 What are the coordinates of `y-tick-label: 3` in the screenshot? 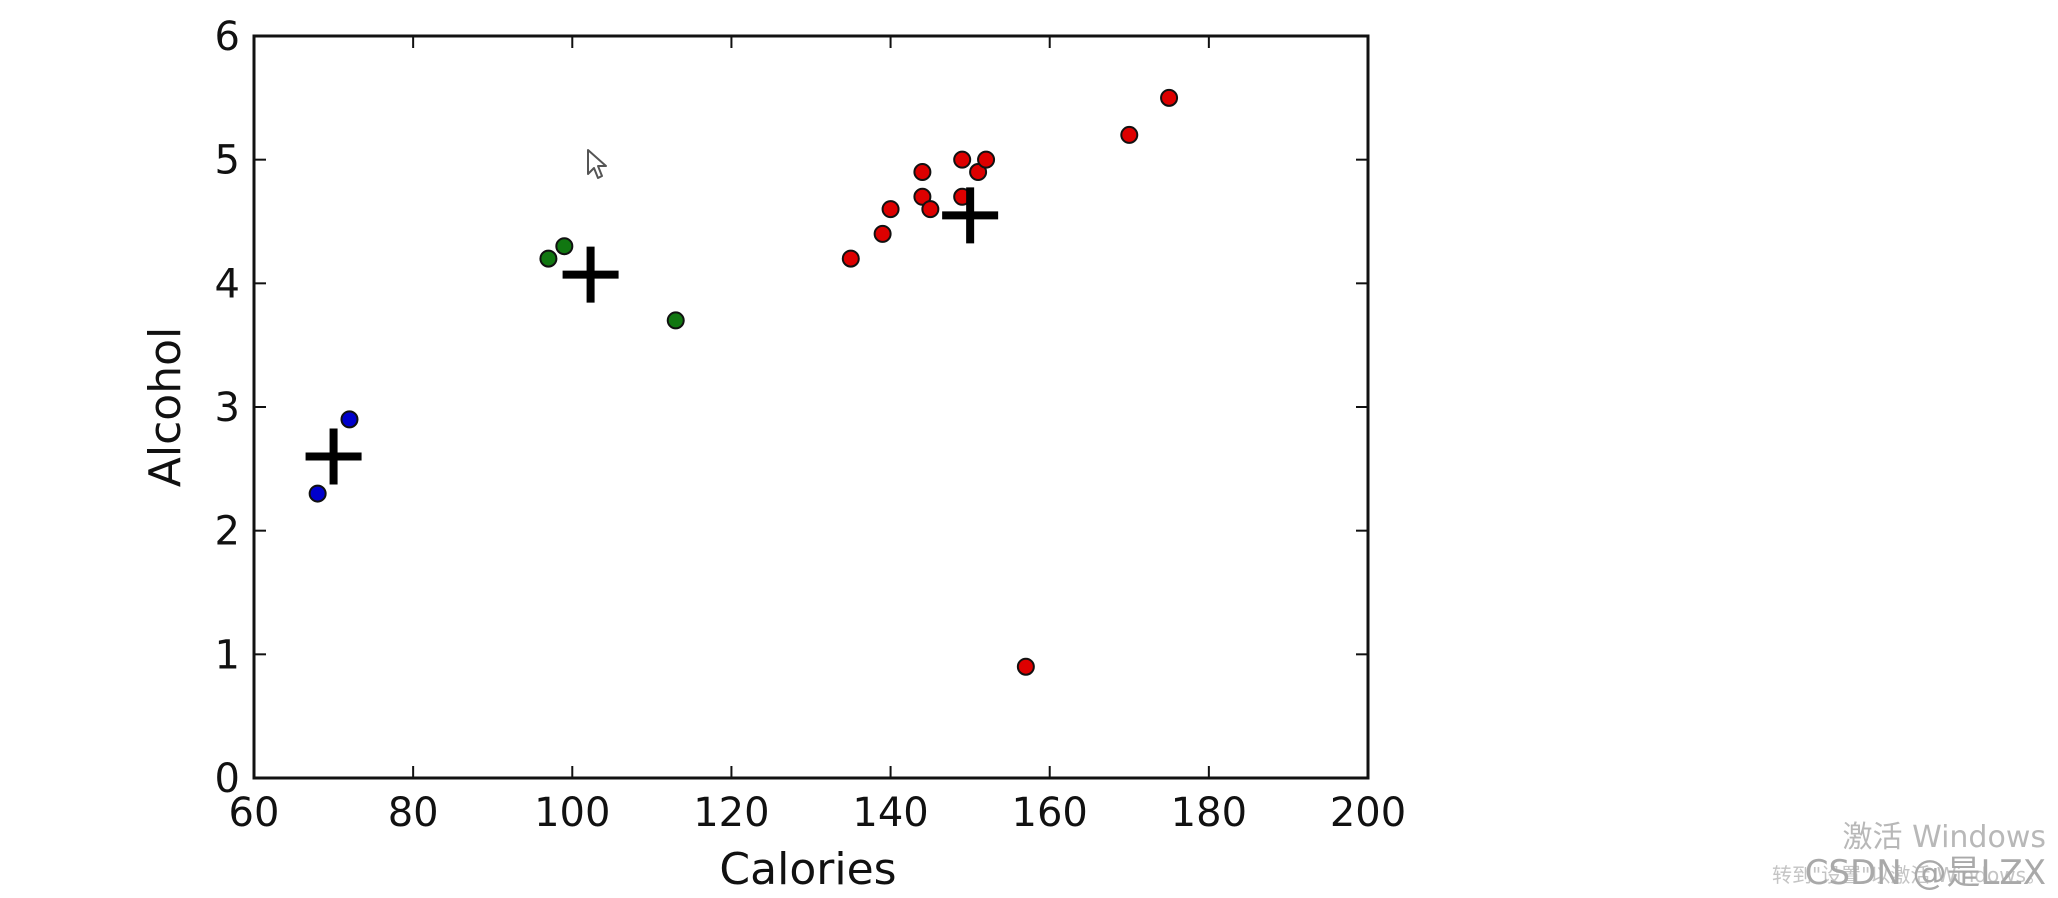 It's located at (227, 408).